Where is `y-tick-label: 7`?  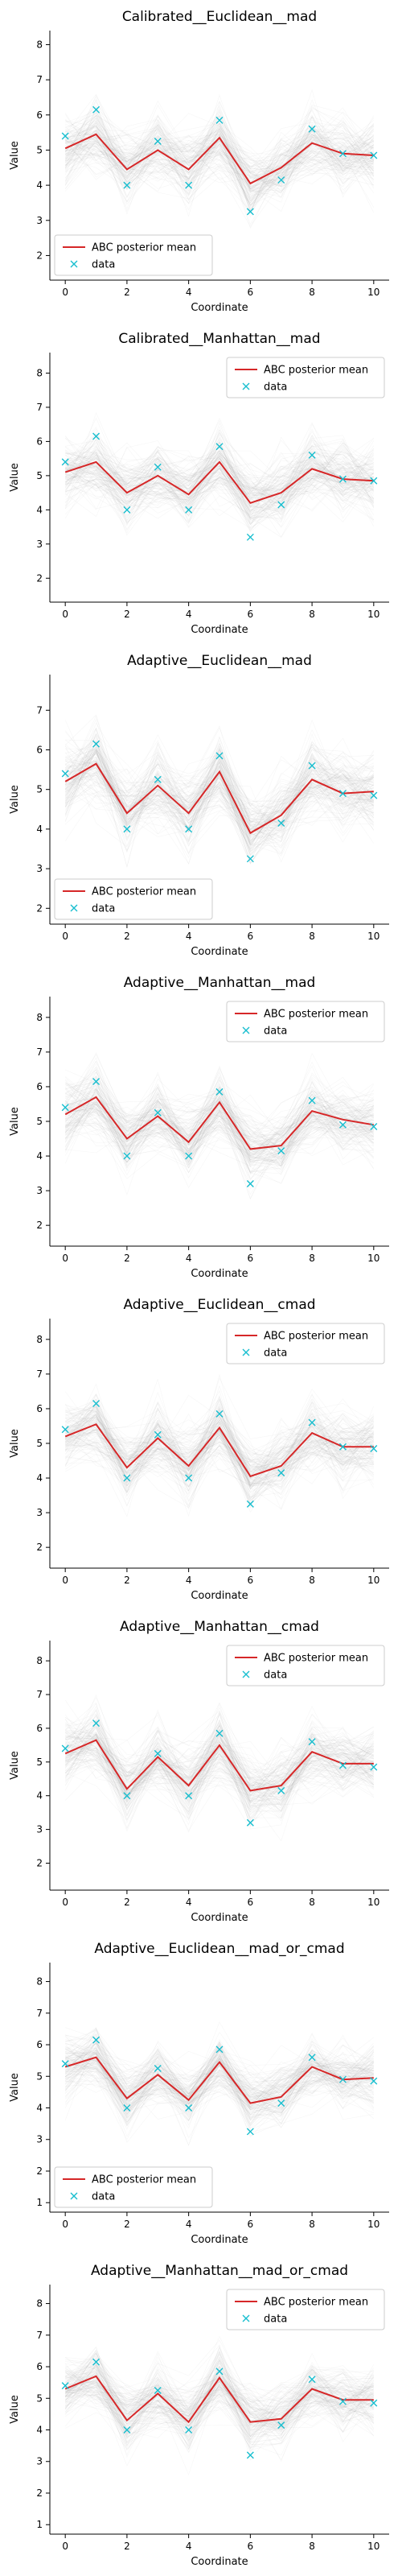 y-tick-label: 7 is located at coordinates (39, 1694).